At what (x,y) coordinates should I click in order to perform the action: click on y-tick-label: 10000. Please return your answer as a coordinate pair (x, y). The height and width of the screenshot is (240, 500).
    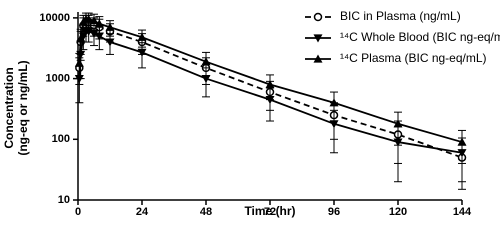
    Looking at the image, I should click on (54, 18).